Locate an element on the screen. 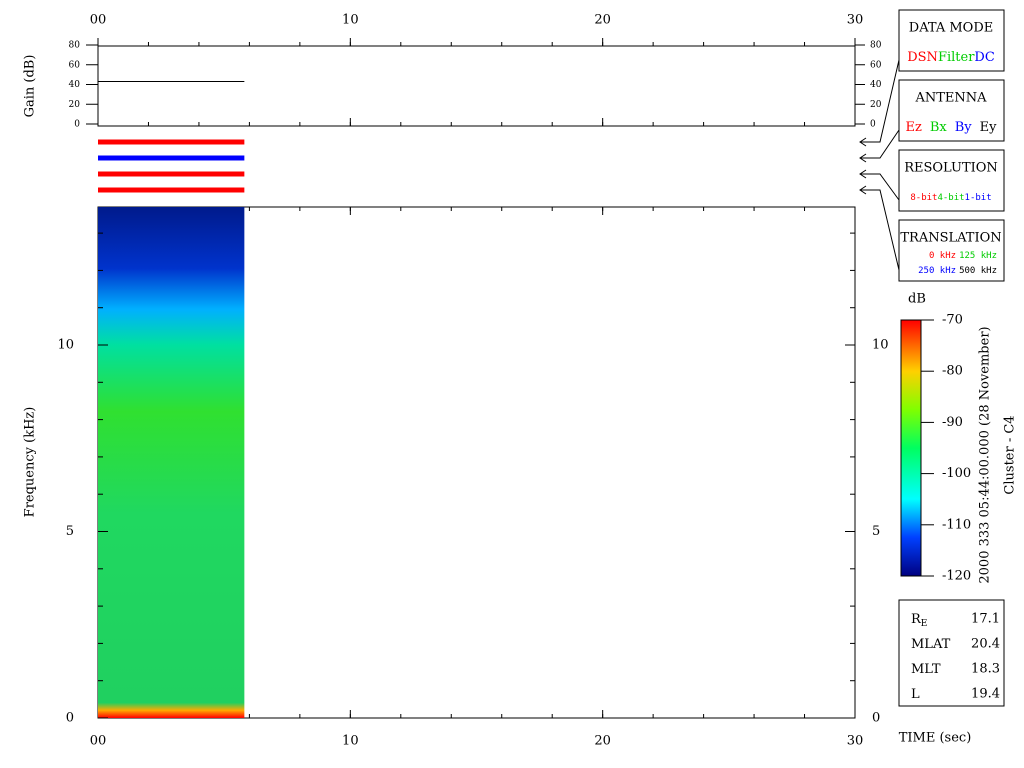 This screenshot has width=1024, height=768. legend-item: 4-bit is located at coordinates (950, 198).